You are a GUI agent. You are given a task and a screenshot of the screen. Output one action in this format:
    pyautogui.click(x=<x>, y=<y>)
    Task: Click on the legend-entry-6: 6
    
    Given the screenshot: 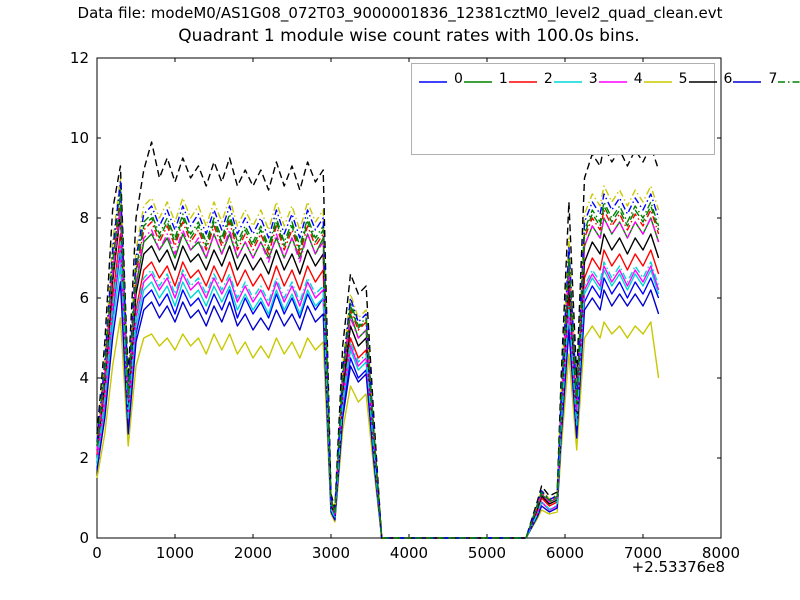 What is the action you would take?
    pyautogui.click(x=710, y=79)
    